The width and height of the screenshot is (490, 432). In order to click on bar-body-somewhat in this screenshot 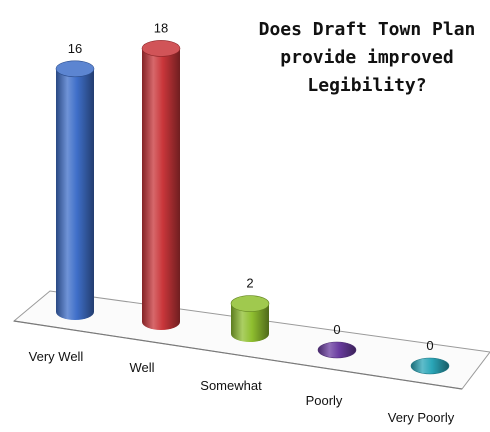, I will do `click(250, 322)`.